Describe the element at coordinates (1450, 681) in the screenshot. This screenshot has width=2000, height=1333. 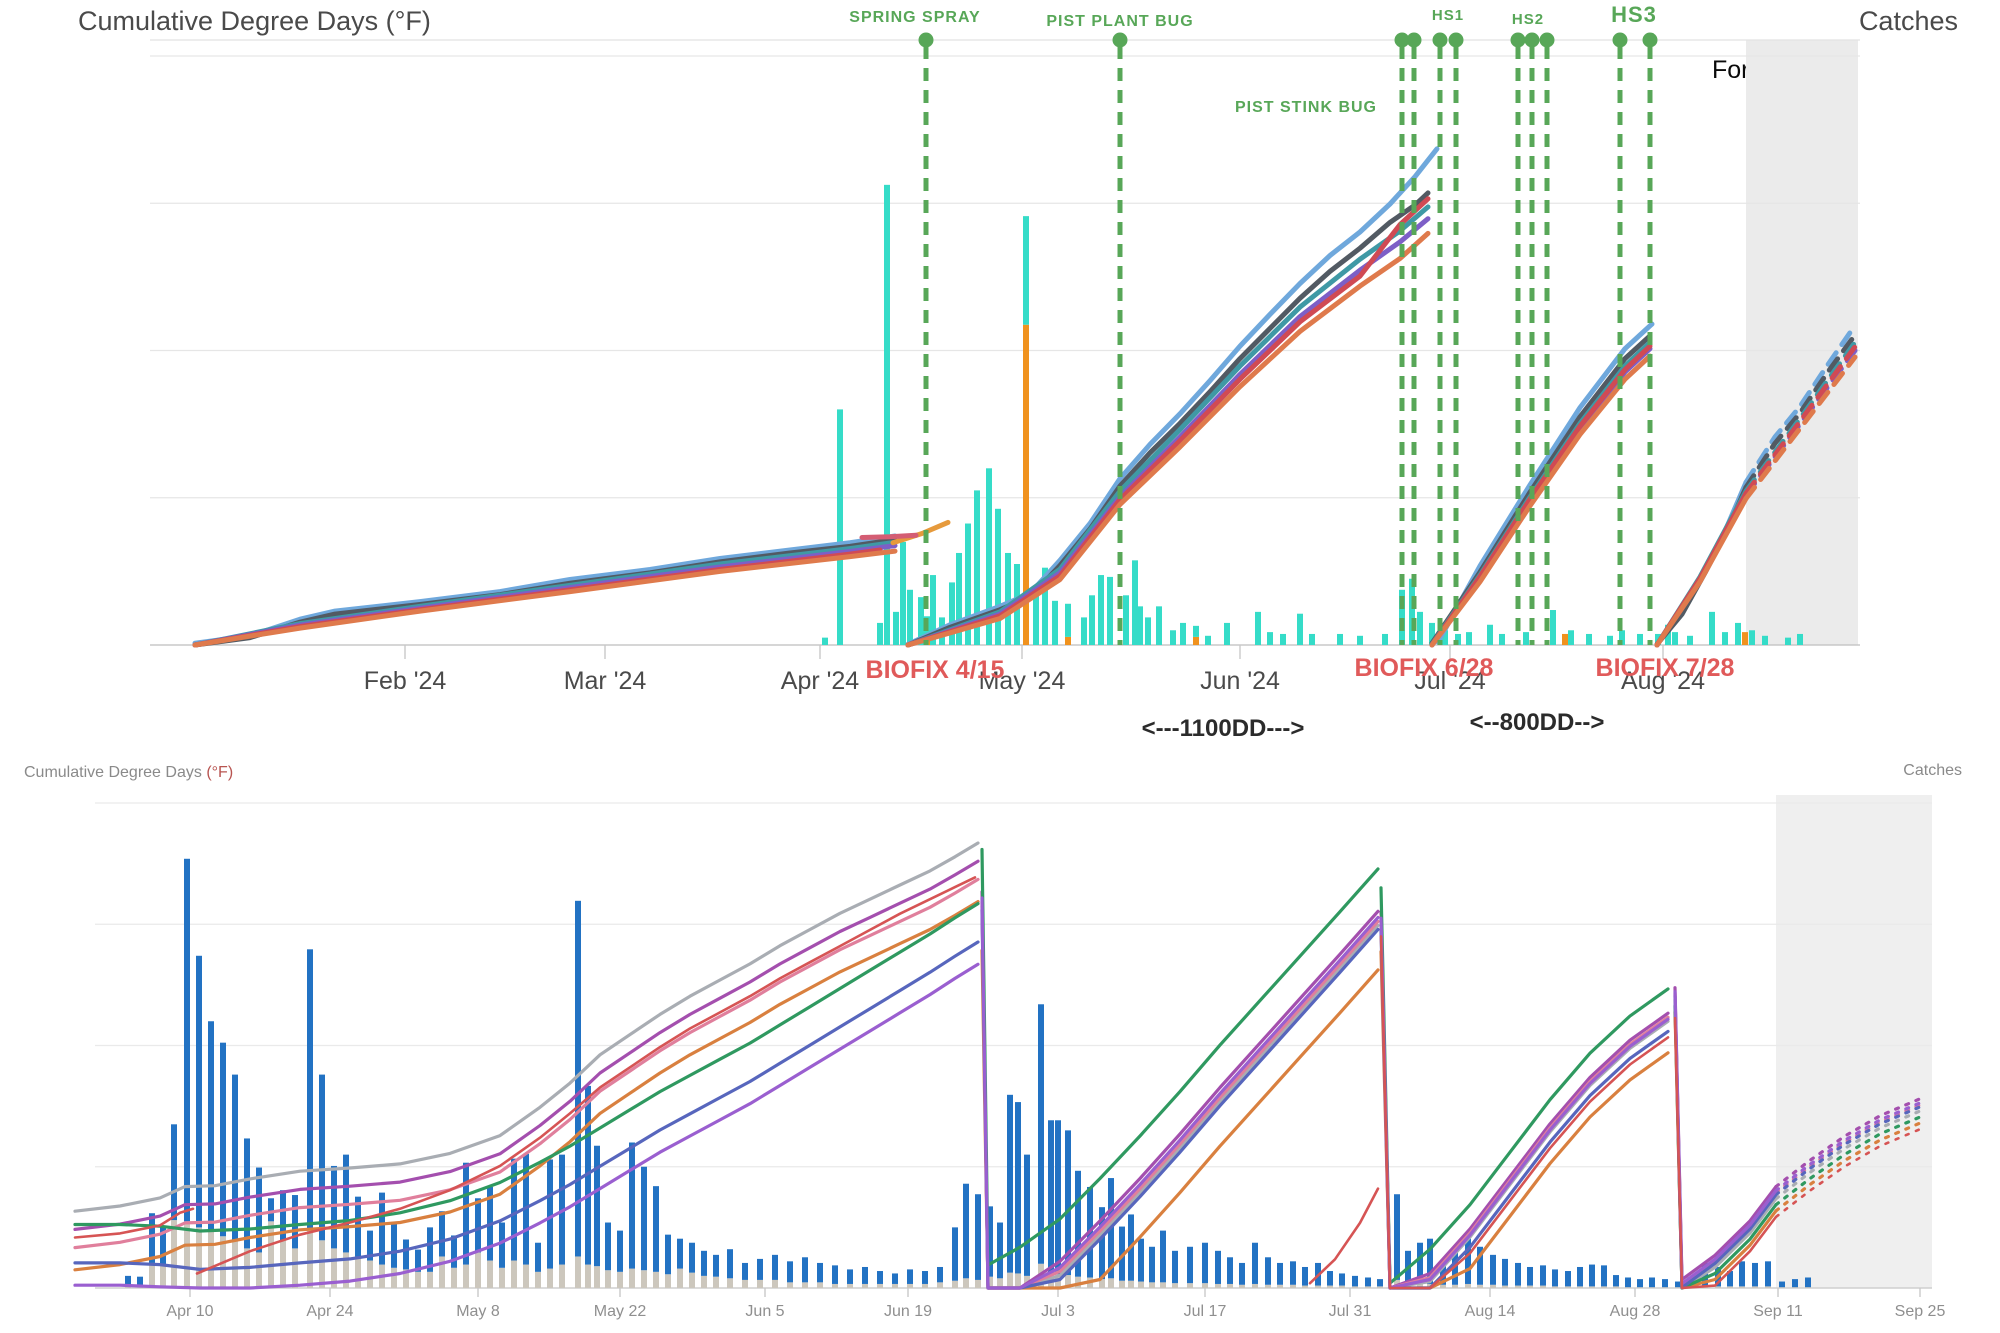
I see `x-axis-tick: Jul '24` at that location.